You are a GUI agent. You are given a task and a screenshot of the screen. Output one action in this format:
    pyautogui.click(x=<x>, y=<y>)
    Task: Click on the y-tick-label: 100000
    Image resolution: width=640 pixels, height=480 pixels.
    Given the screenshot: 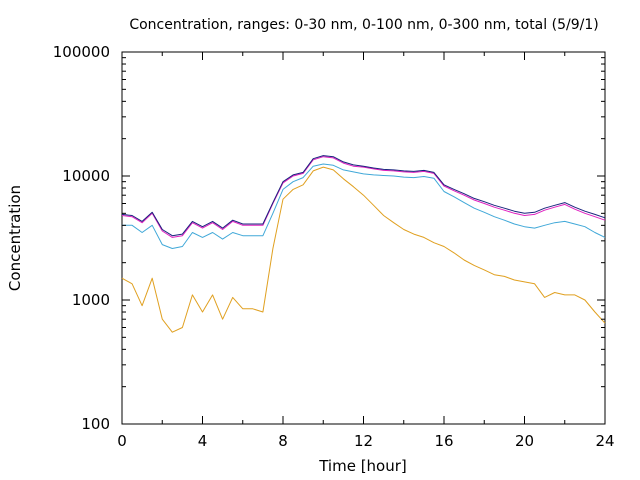 What is the action you would take?
    pyautogui.click(x=81, y=52)
    